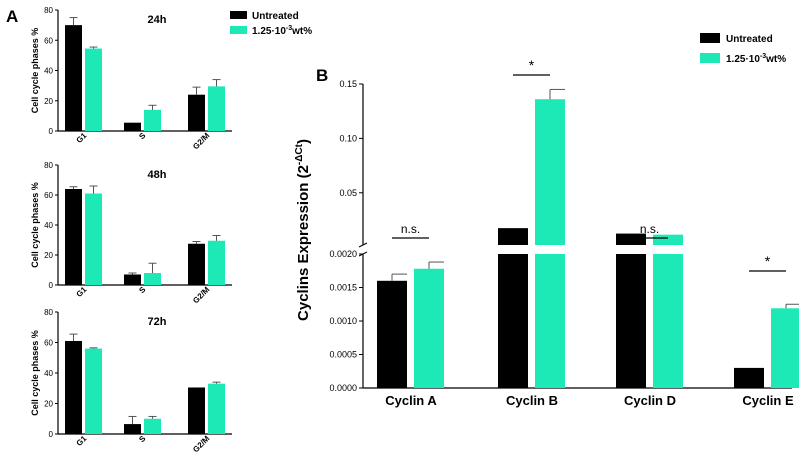  I want to click on chart-title: 48h, so click(157, 175).